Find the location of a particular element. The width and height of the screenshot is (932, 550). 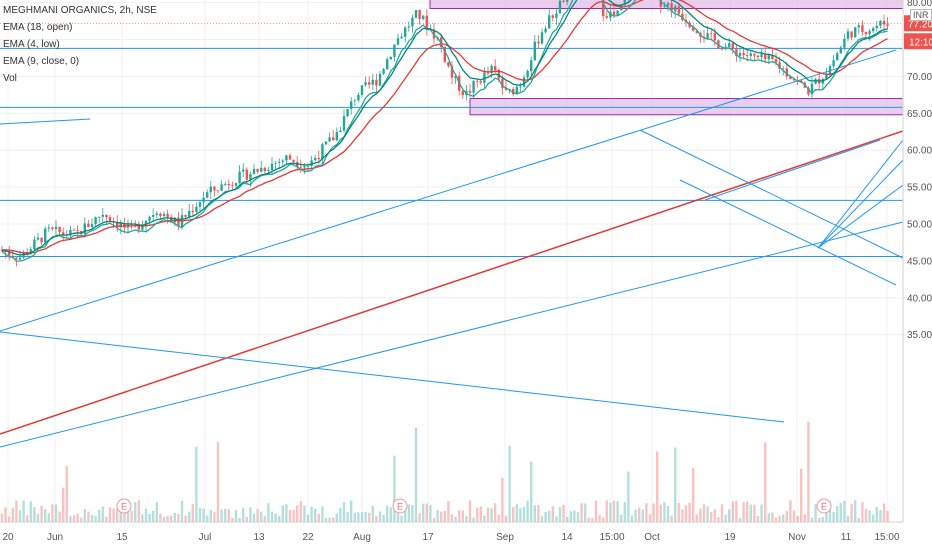

oct-drop-line is located at coordinates (792, 170).